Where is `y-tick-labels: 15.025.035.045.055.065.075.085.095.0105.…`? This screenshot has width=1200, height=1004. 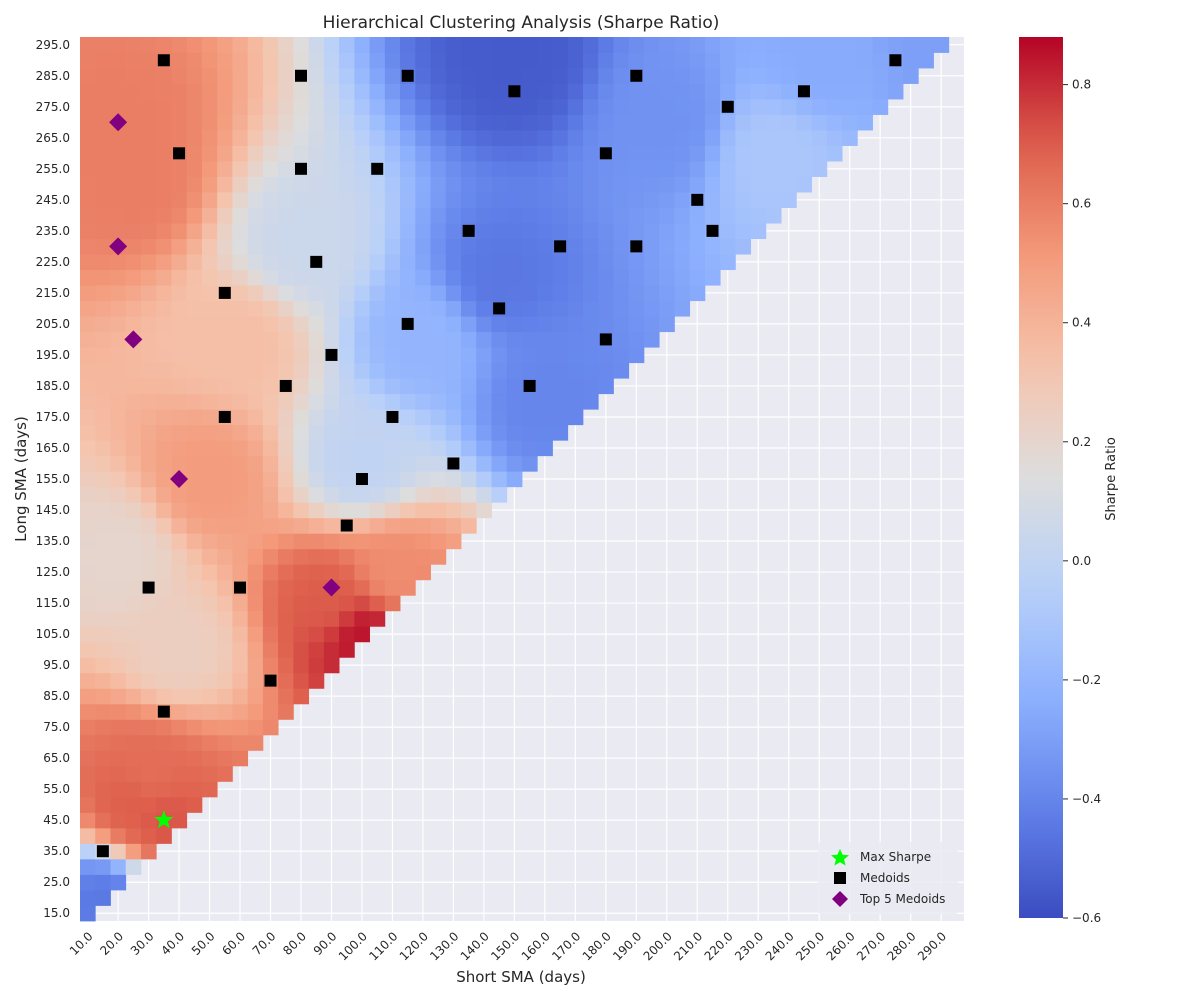
y-tick-labels: 15.025.035.045.055.065.075.085.095.0105.… is located at coordinates (53, 479).